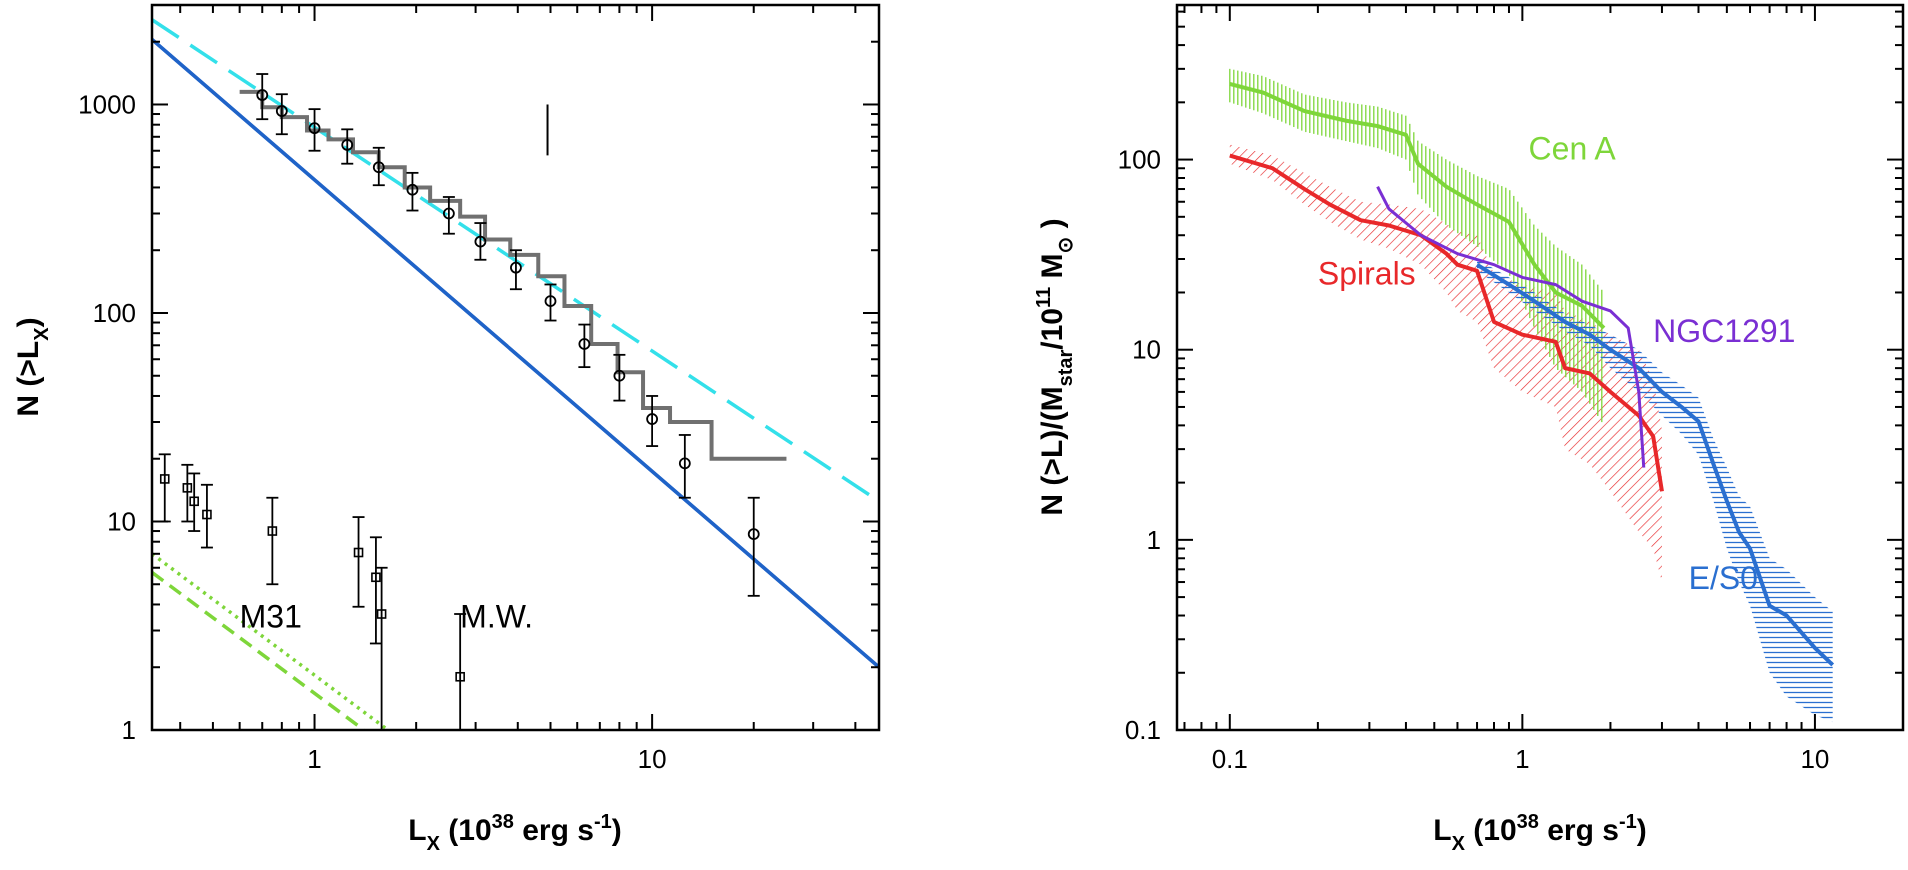 Image resolution: width=1908 pixels, height=870 pixels. Describe the element at coordinates (417, 830) in the screenshot. I see `left-x-axis-title-main: L` at that location.